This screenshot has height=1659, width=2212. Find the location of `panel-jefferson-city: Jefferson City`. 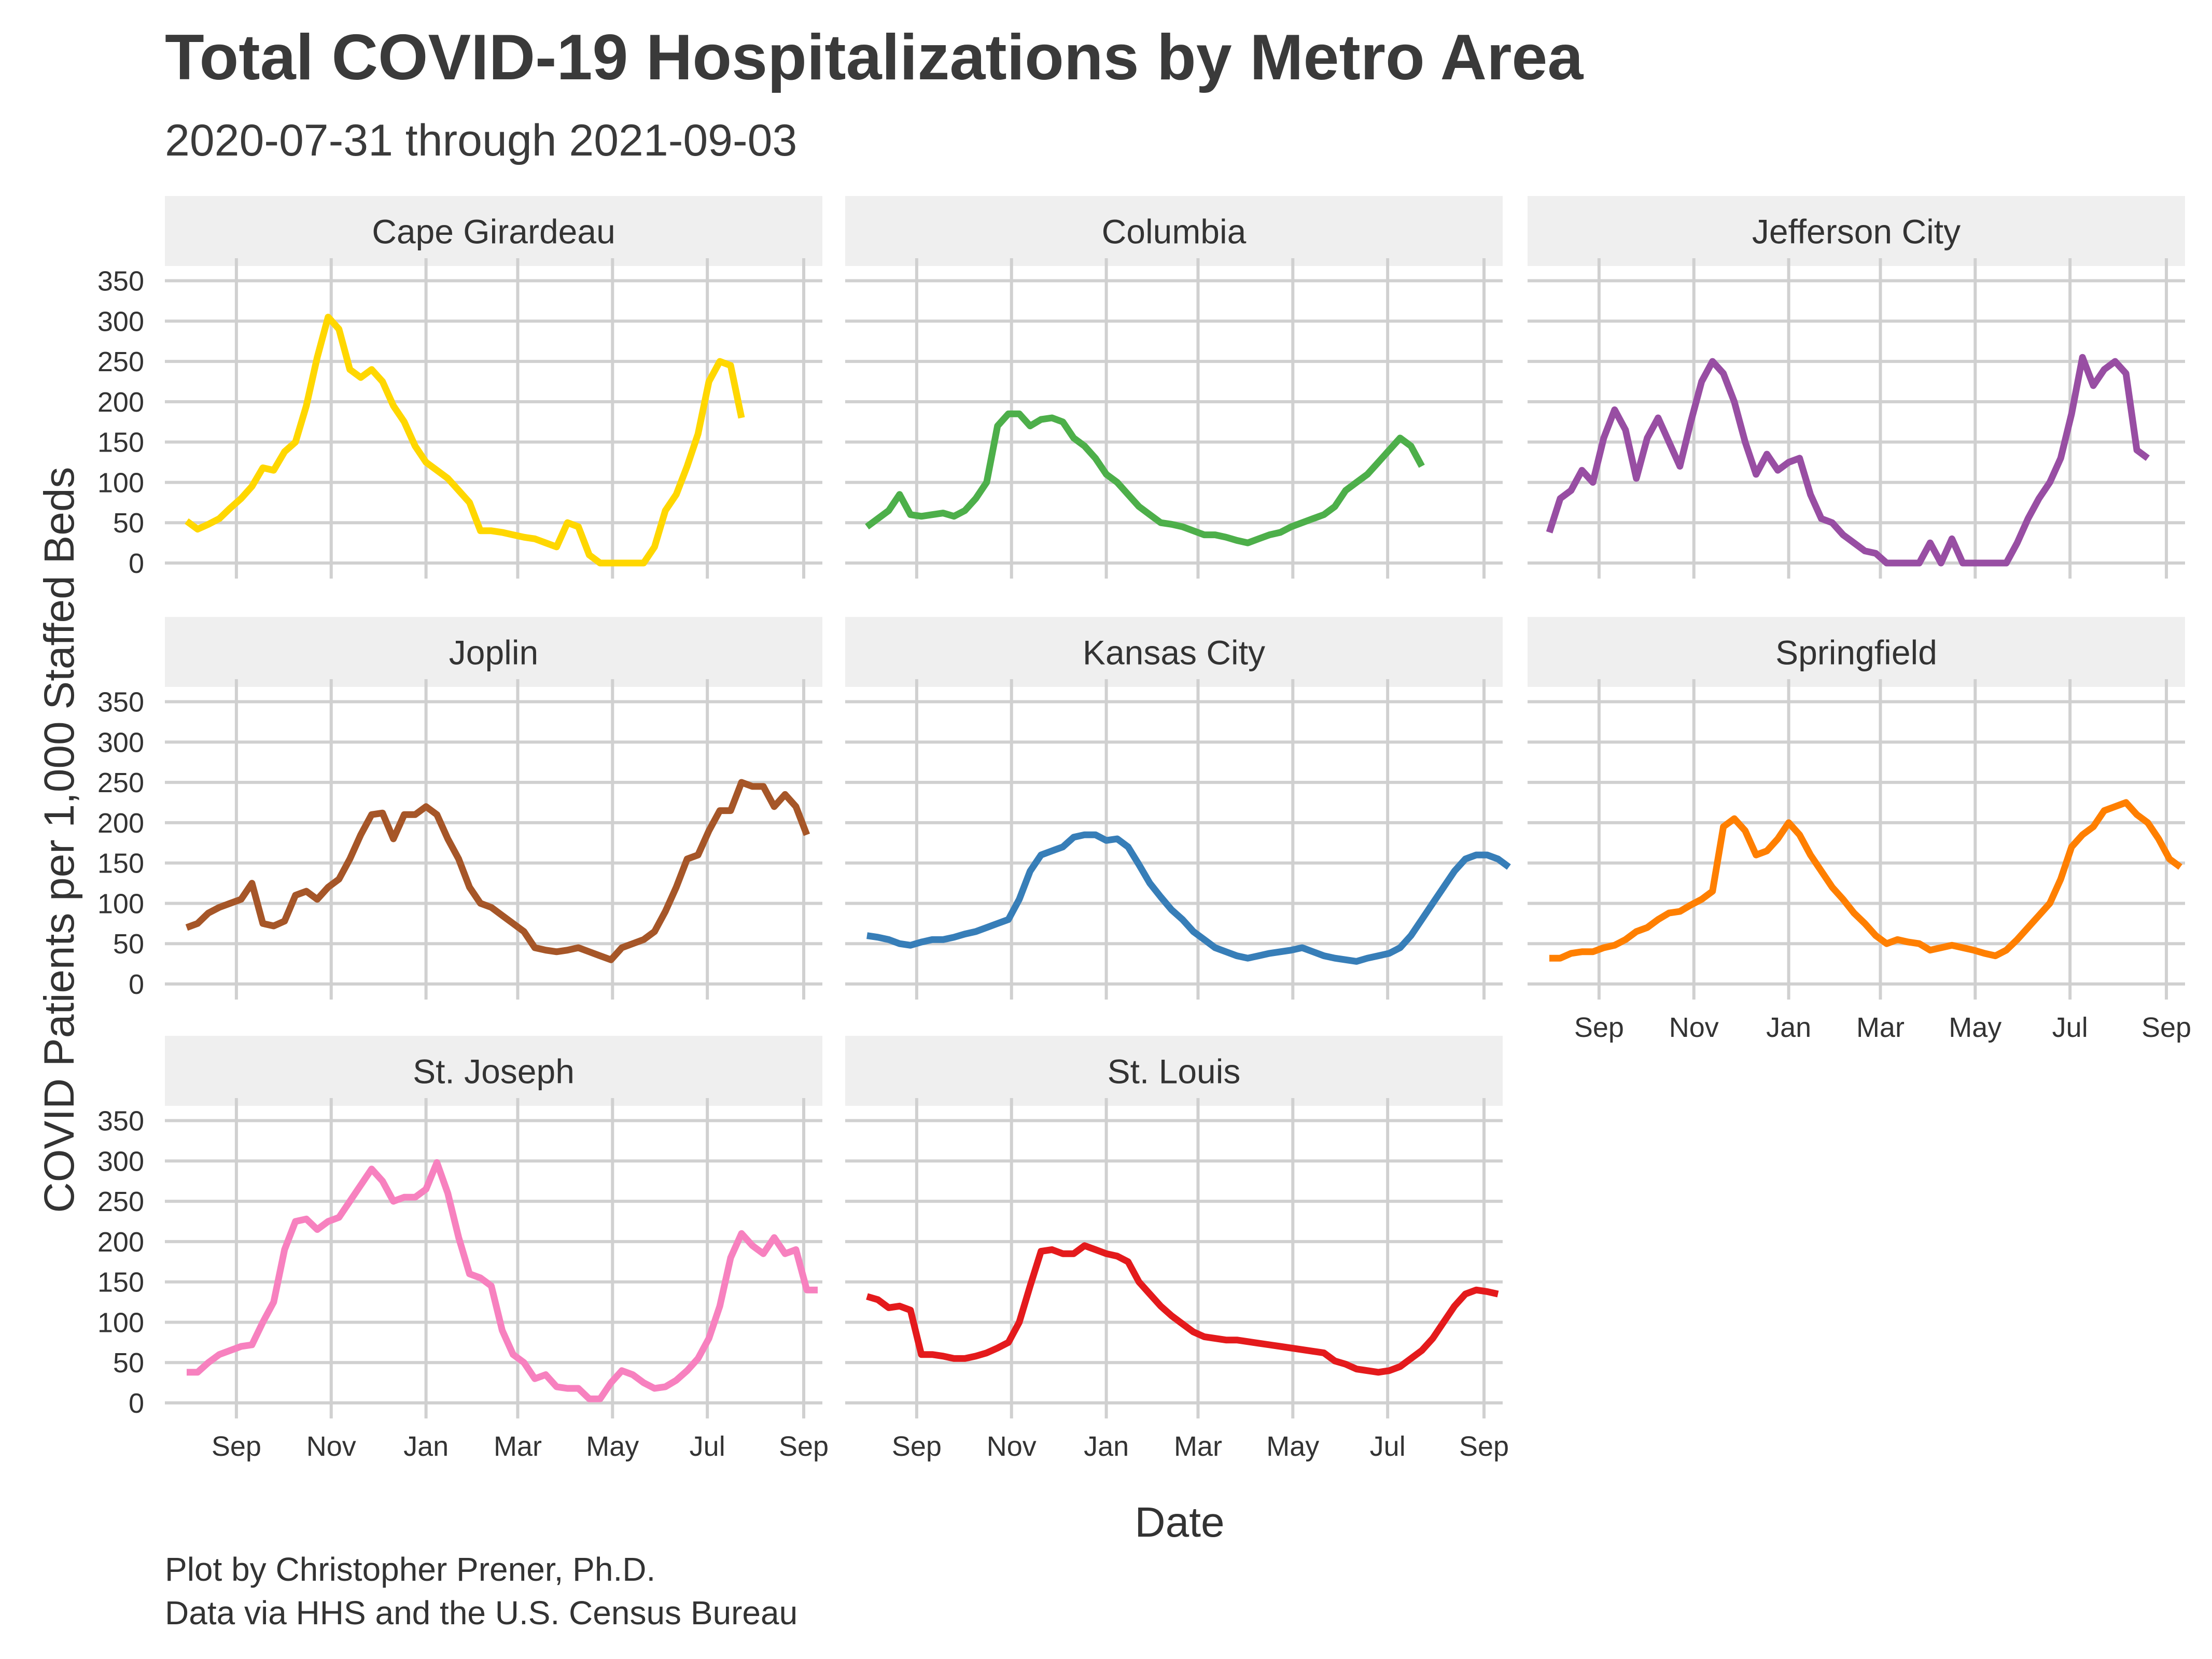

panel-jefferson-city: Jefferson City is located at coordinates (1856, 388).